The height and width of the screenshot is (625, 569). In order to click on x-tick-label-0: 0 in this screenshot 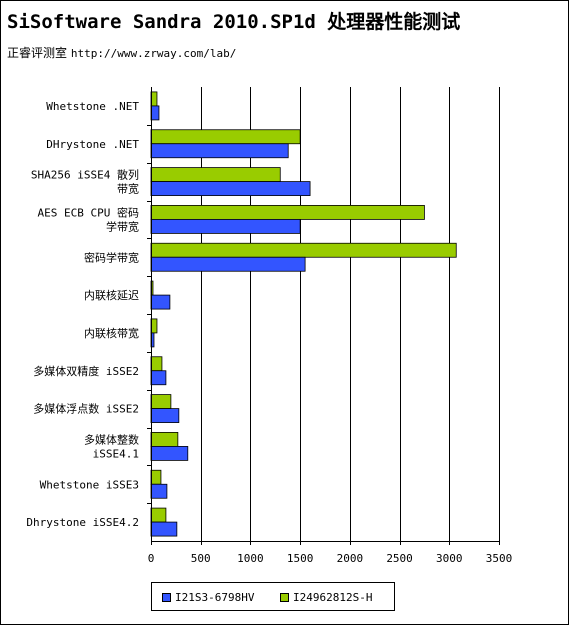, I will do `click(151, 558)`.